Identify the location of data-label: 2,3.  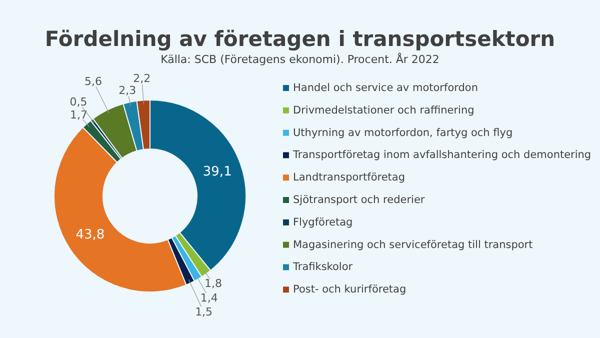
(127, 90).